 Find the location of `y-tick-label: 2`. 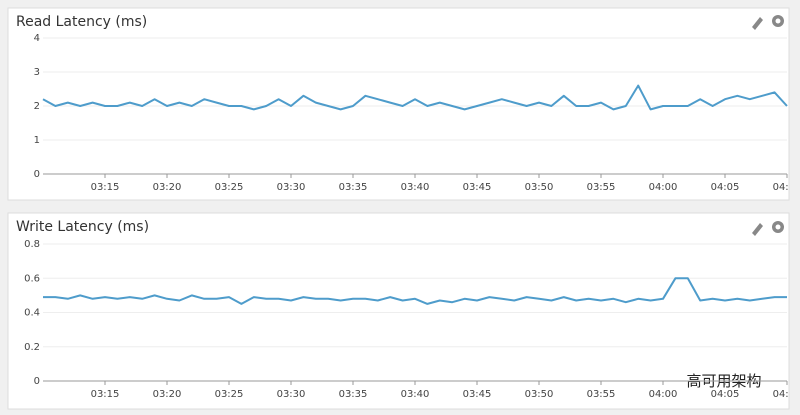

y-tick-label: 2 is located at coordinates (37, 106).